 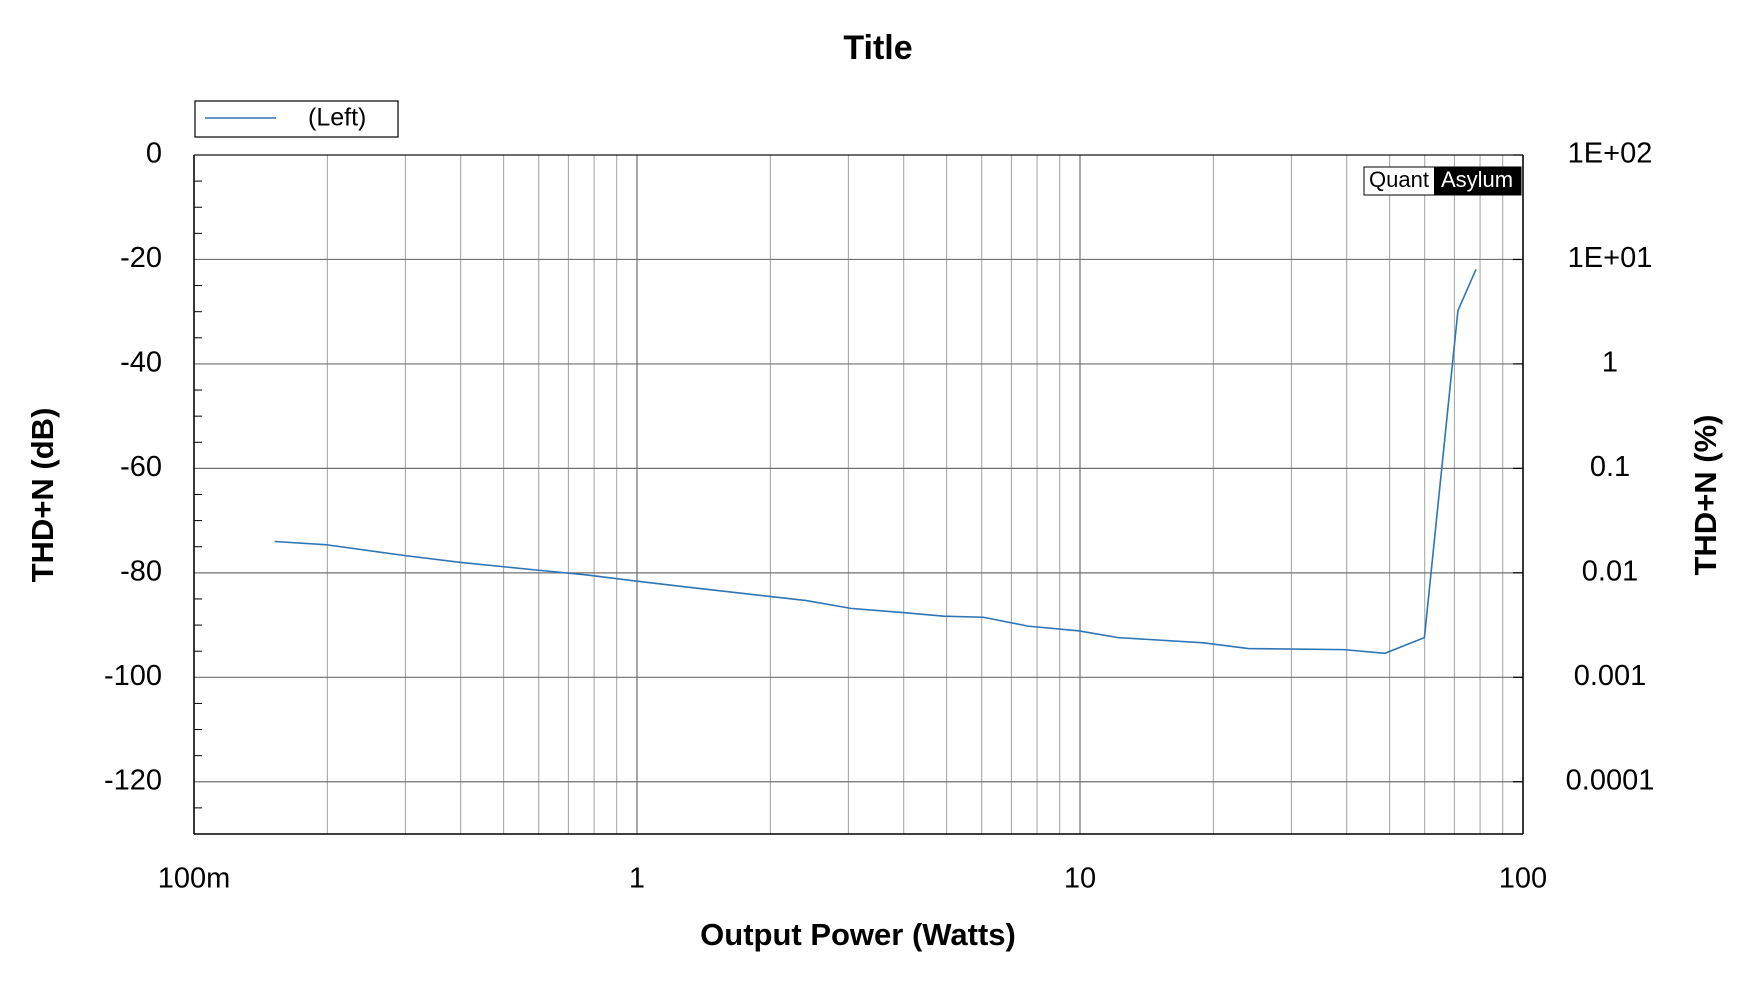 I want to click on legend-label: (Left), so click(x=337, y=118).